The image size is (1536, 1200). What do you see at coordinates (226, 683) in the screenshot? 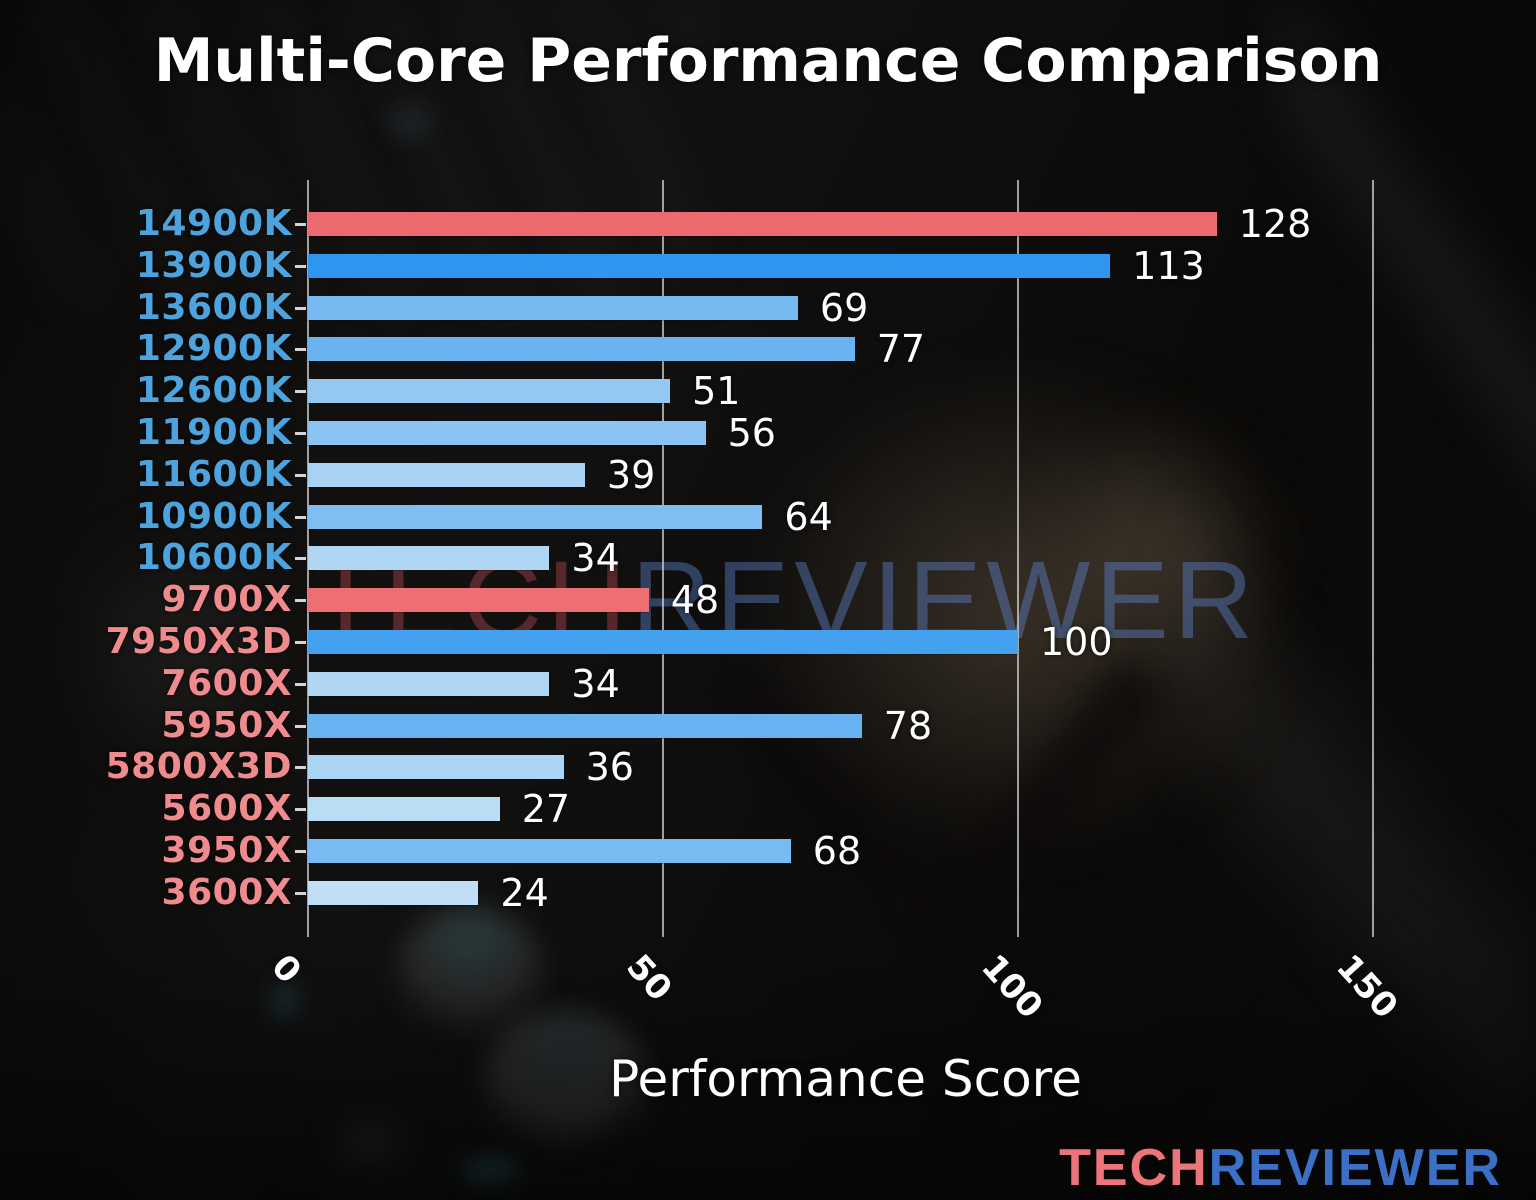
I see `y-axis-label-7600X: 7600X` at bounding box center [226, 683].